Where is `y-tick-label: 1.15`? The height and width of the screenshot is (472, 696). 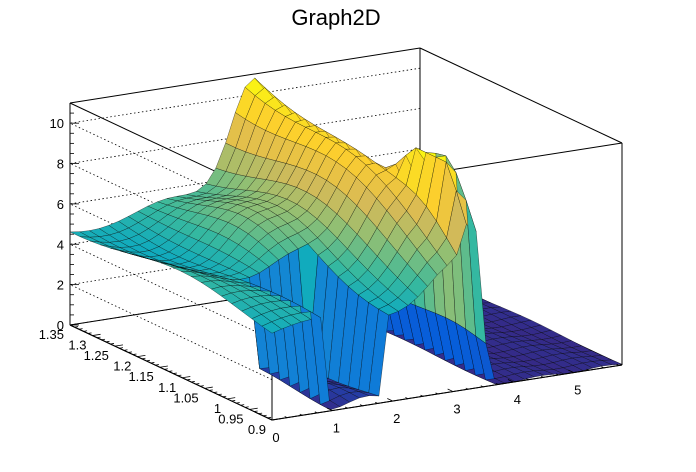 y-tick-label: 1.15 is located at coordinates (140, 376).